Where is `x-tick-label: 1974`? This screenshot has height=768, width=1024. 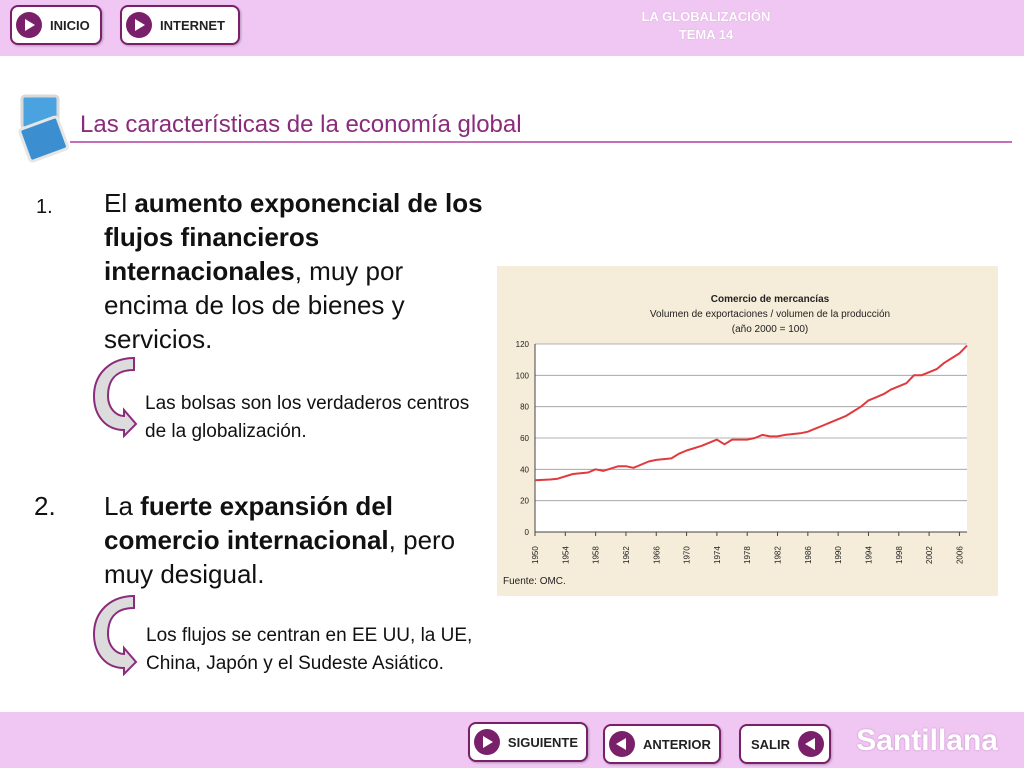 x-tick-label: 1974 is located at coordinates (717, 555).